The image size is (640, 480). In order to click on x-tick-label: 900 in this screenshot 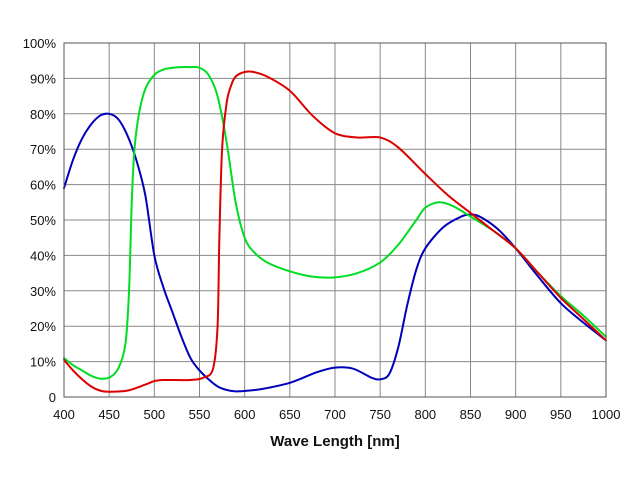, I will do `click(516, 414)`.